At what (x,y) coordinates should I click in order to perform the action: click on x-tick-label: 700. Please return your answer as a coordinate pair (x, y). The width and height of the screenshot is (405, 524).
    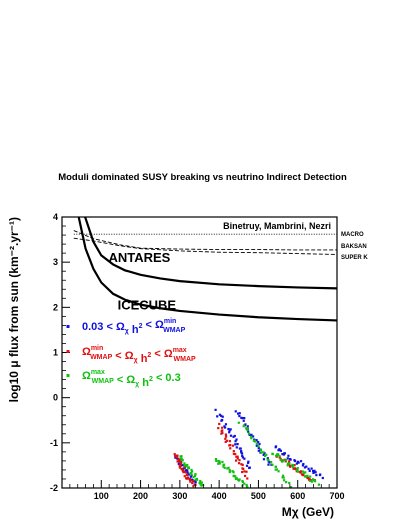
    Looking at the image, I should click on (336, 496).